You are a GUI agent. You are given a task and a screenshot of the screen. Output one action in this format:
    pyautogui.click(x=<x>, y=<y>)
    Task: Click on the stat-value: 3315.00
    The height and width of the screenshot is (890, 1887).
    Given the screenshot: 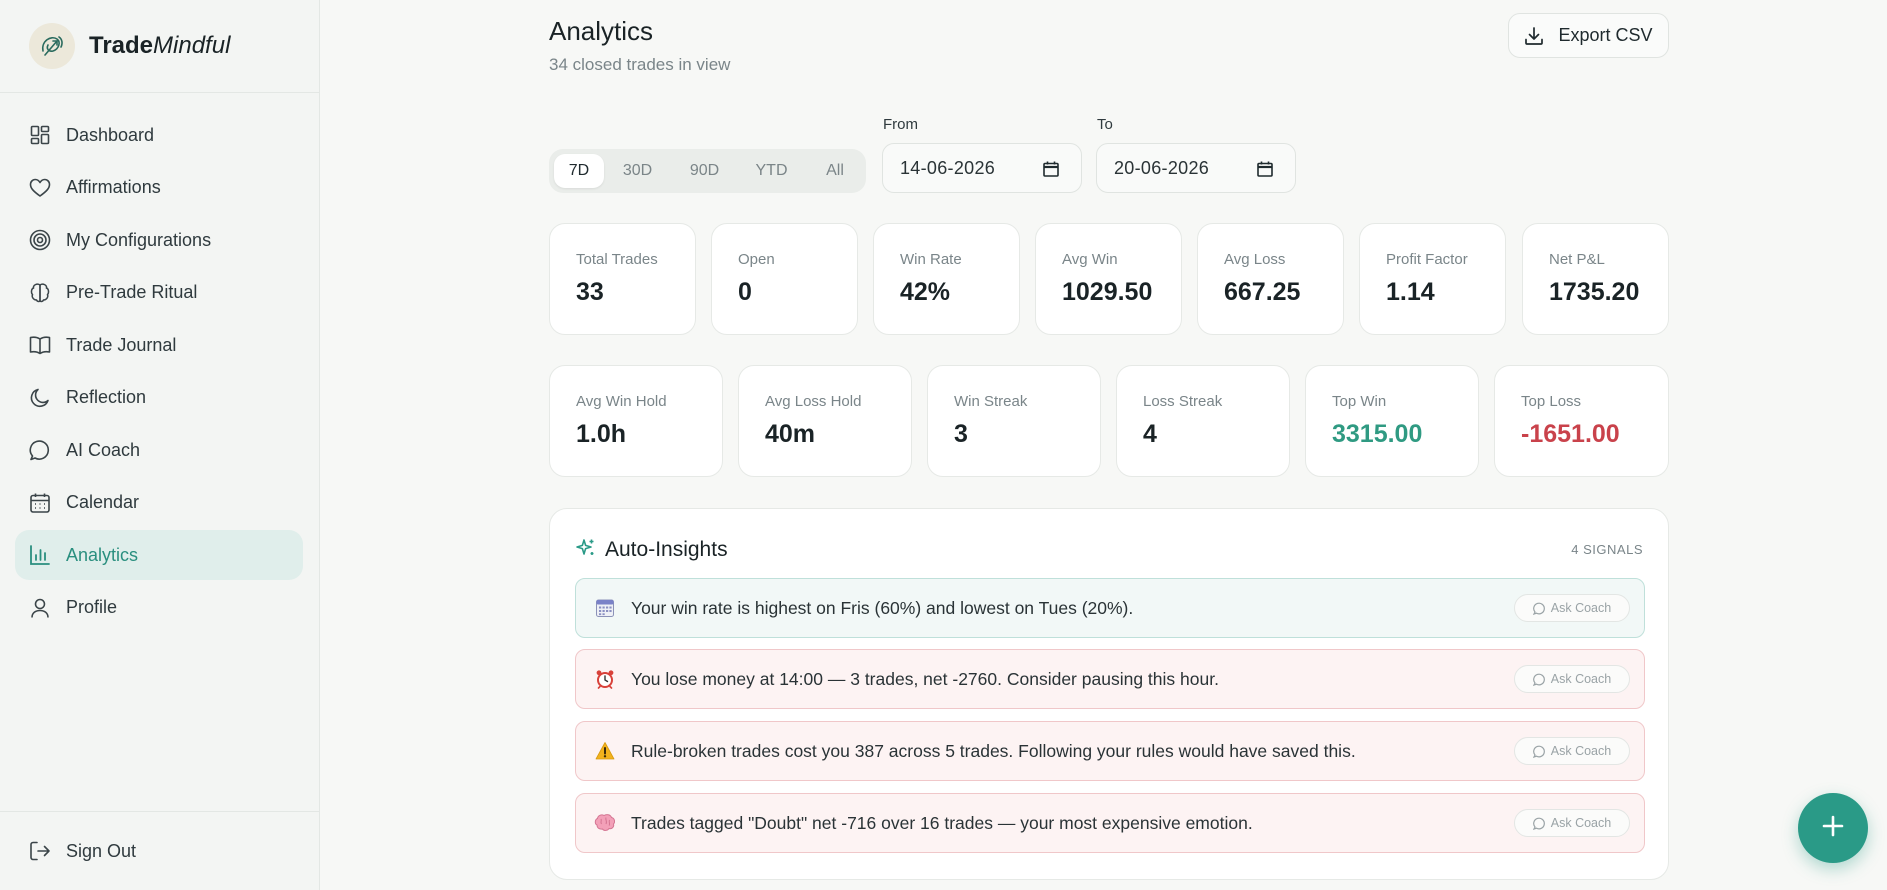 What is the action you would take?
    pyautogui.click(x=1377, y=434)
    